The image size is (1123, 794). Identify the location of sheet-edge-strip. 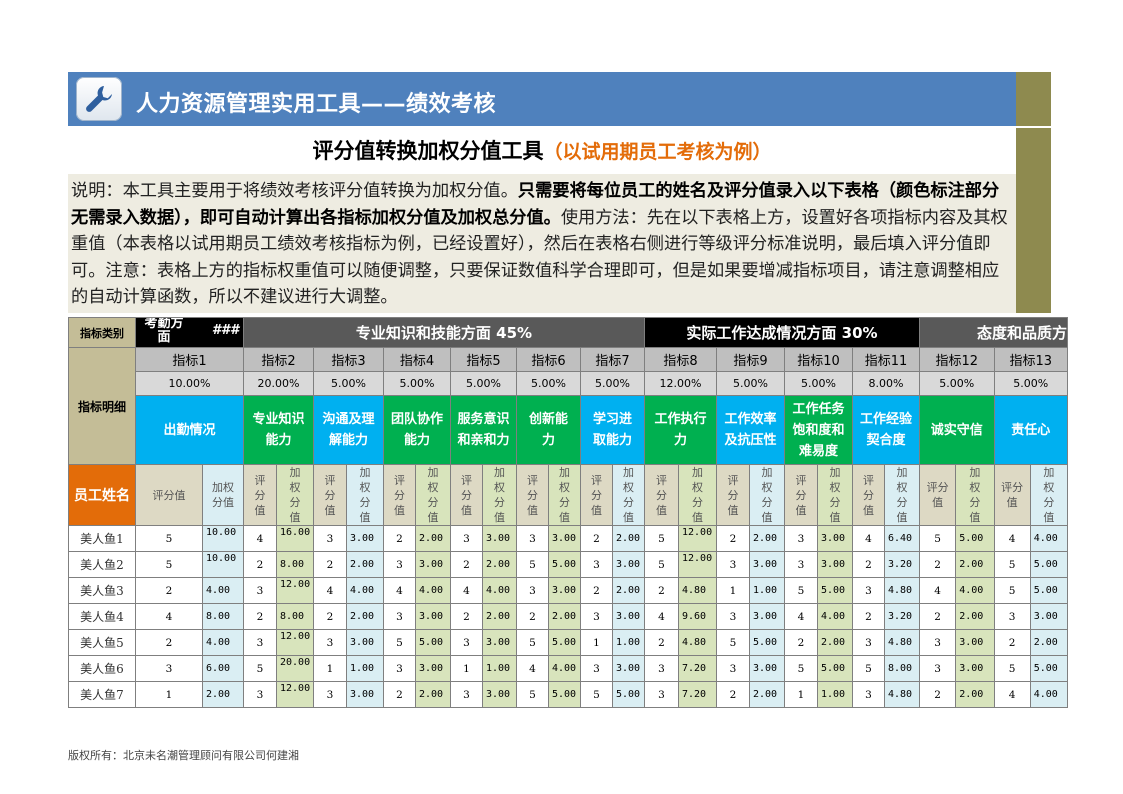
(1033, 192).